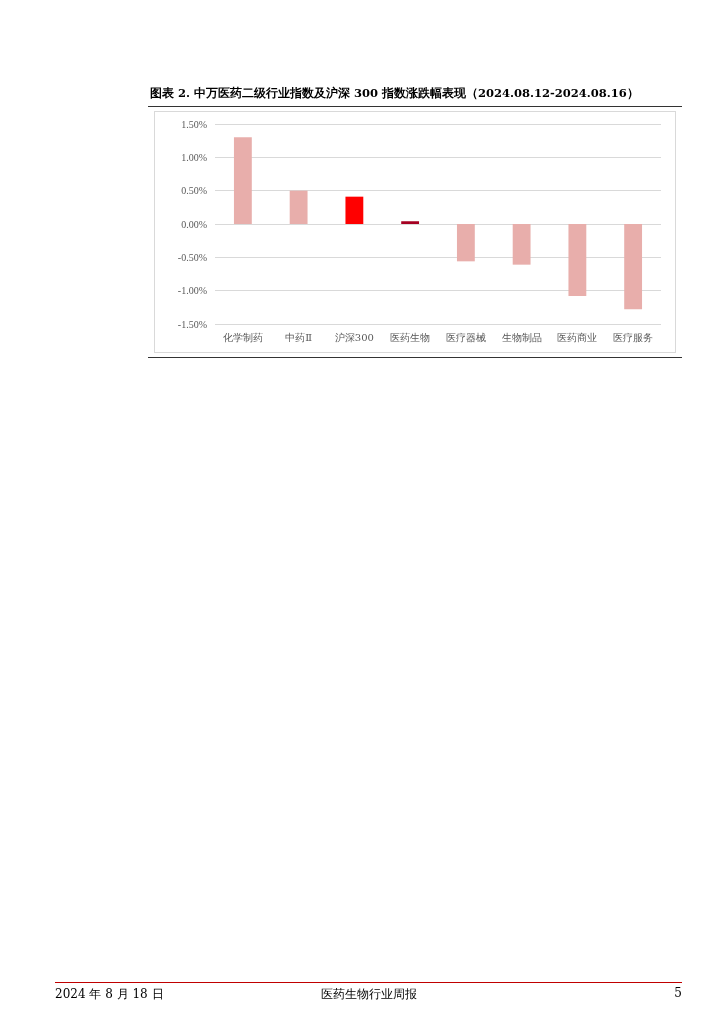 The image size is (724, 1024). I want to click on x-tick-label: 医药生物, so click(410, 337).